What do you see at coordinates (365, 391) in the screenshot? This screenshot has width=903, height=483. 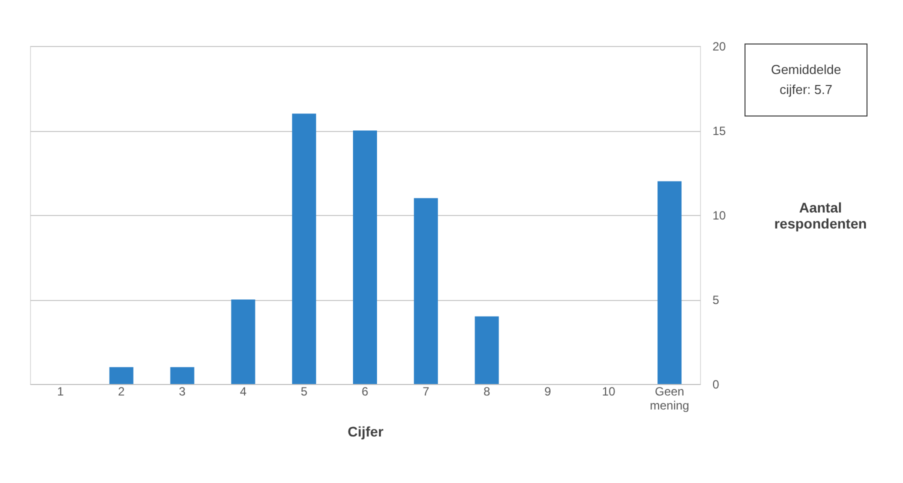 I see `x-tick-label: 6` at bounding box center [365, 391].